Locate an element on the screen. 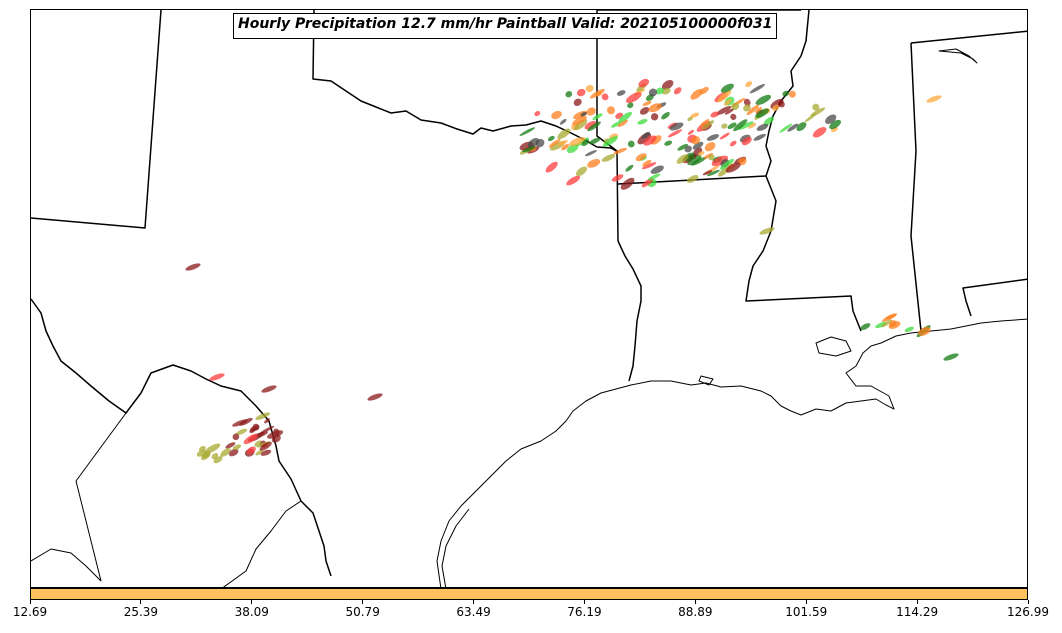 The height and width of the screenshot is (633, 1062). mobile-bay is located at coordinates (958, 56).